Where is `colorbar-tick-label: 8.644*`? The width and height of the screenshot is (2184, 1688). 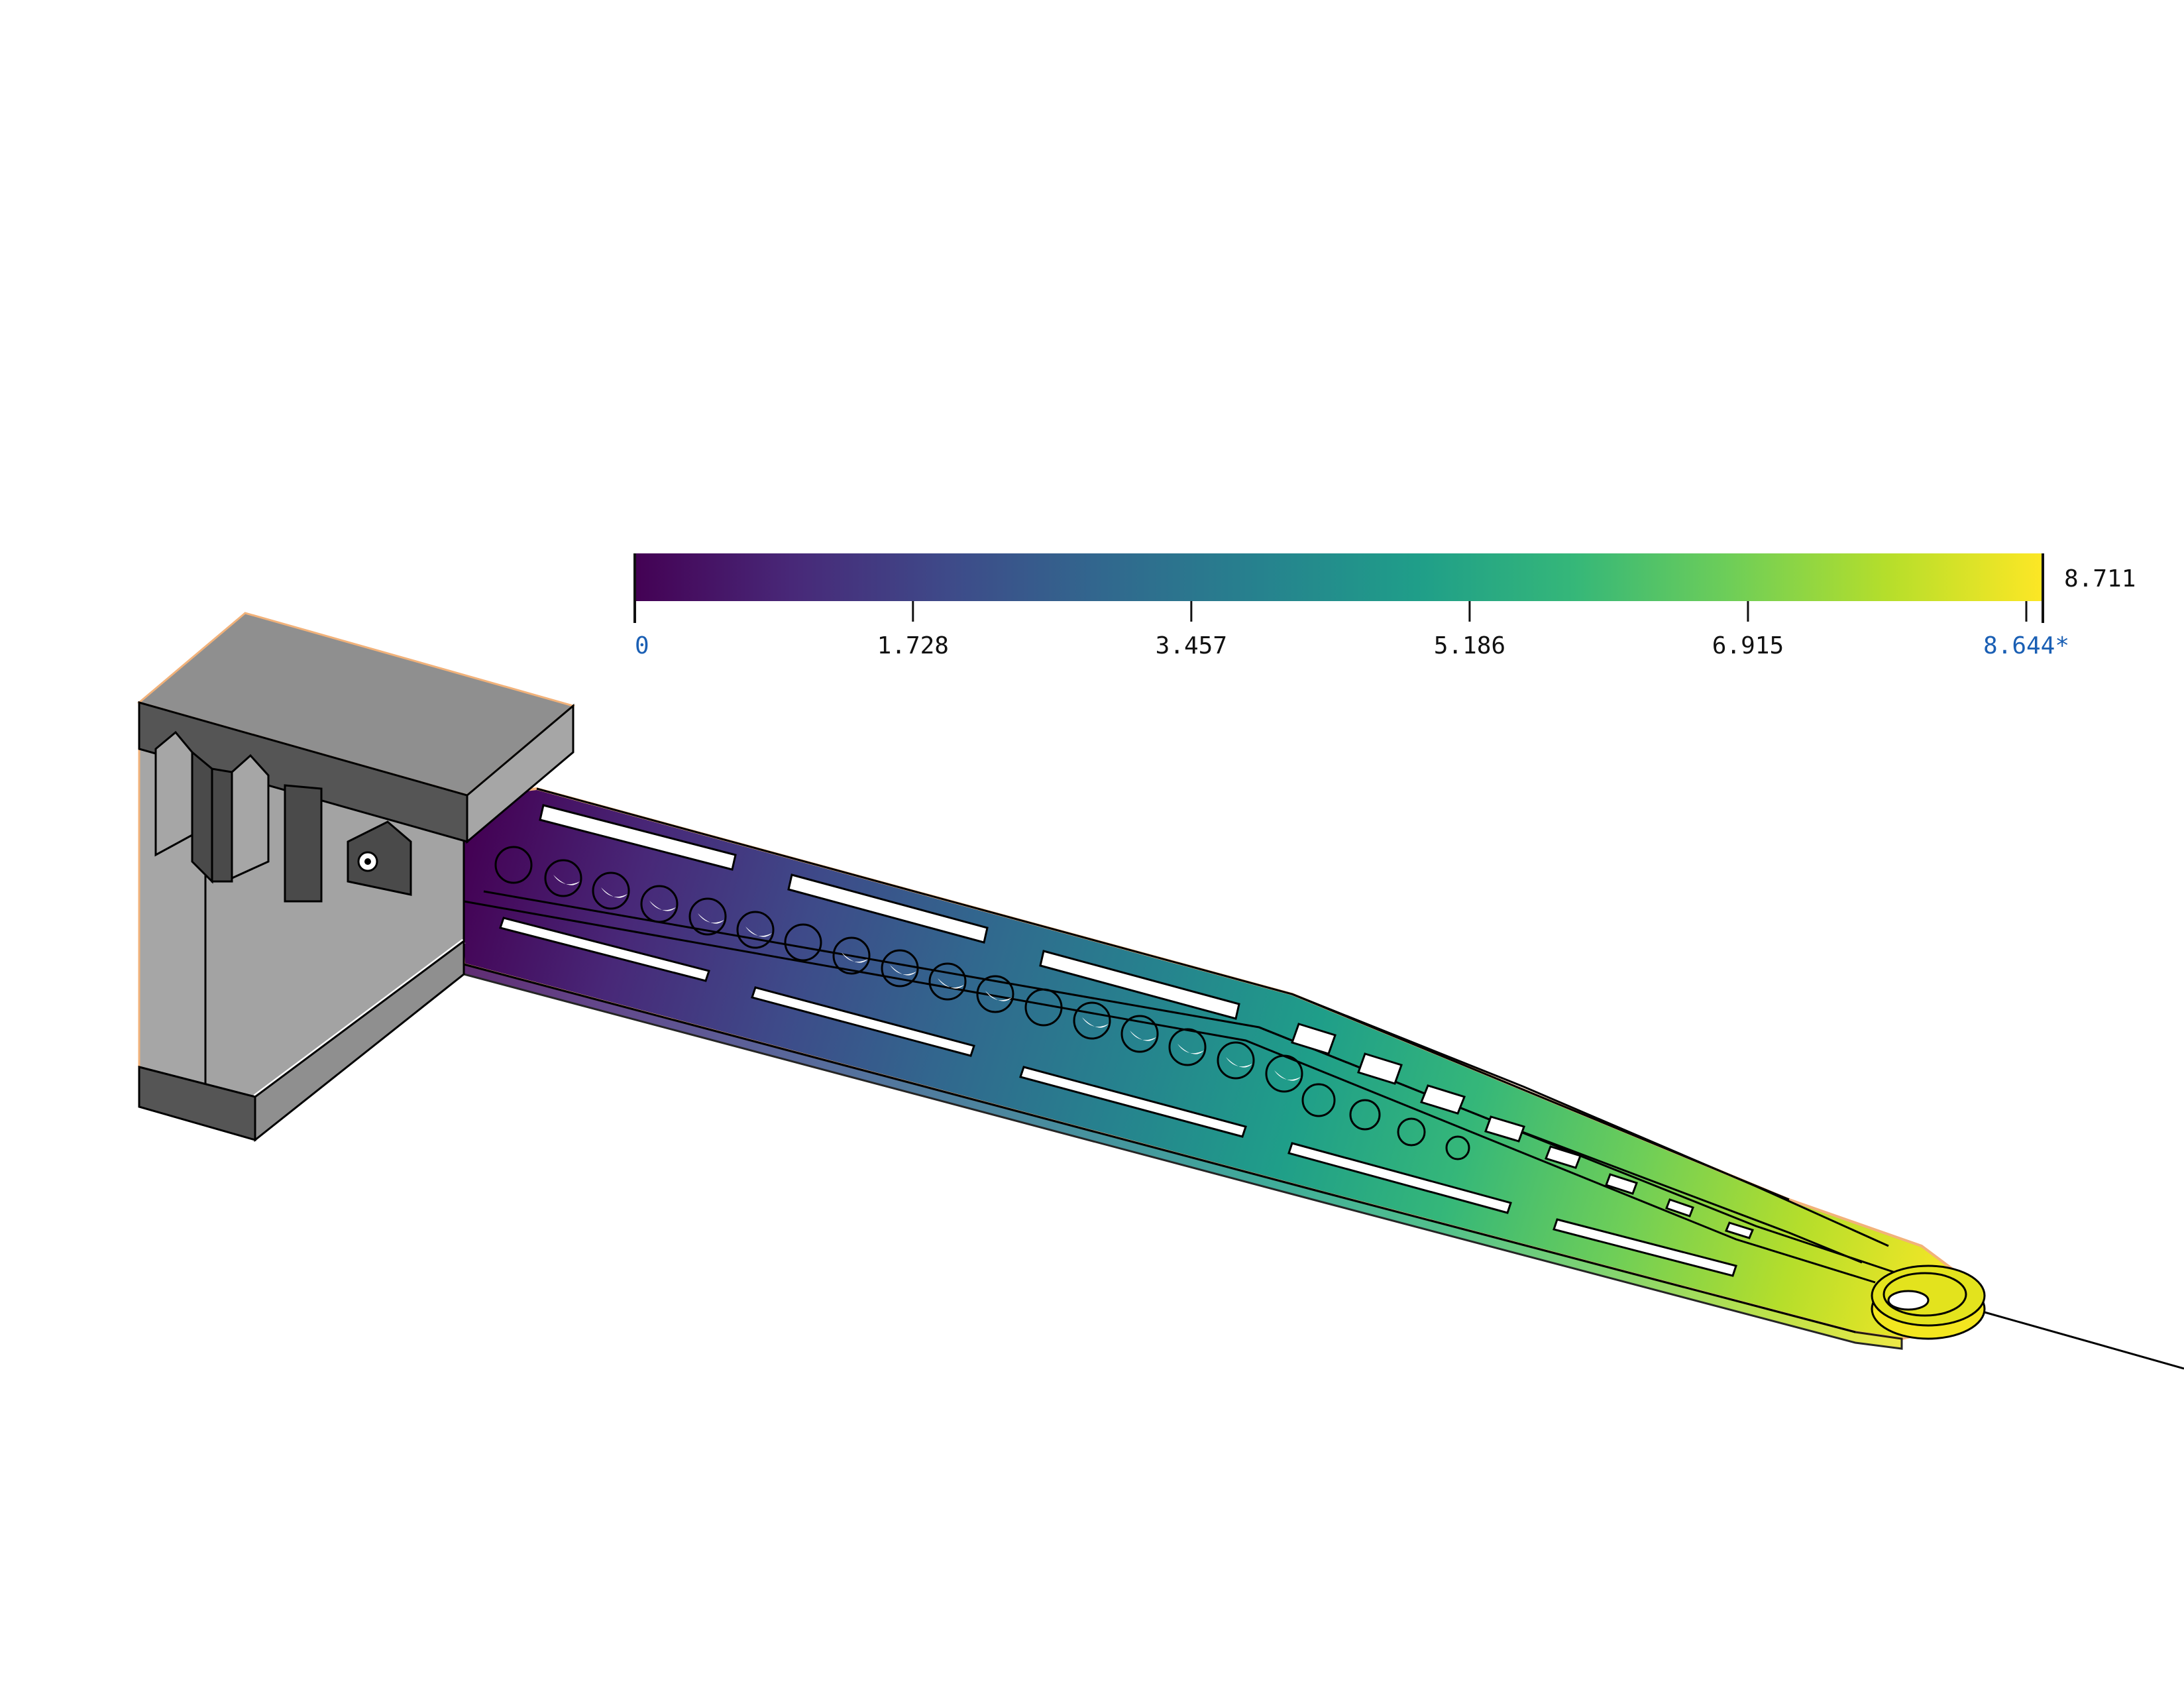 colorbar-tick-label: 8.644* is located at coordinates (2026, 645).